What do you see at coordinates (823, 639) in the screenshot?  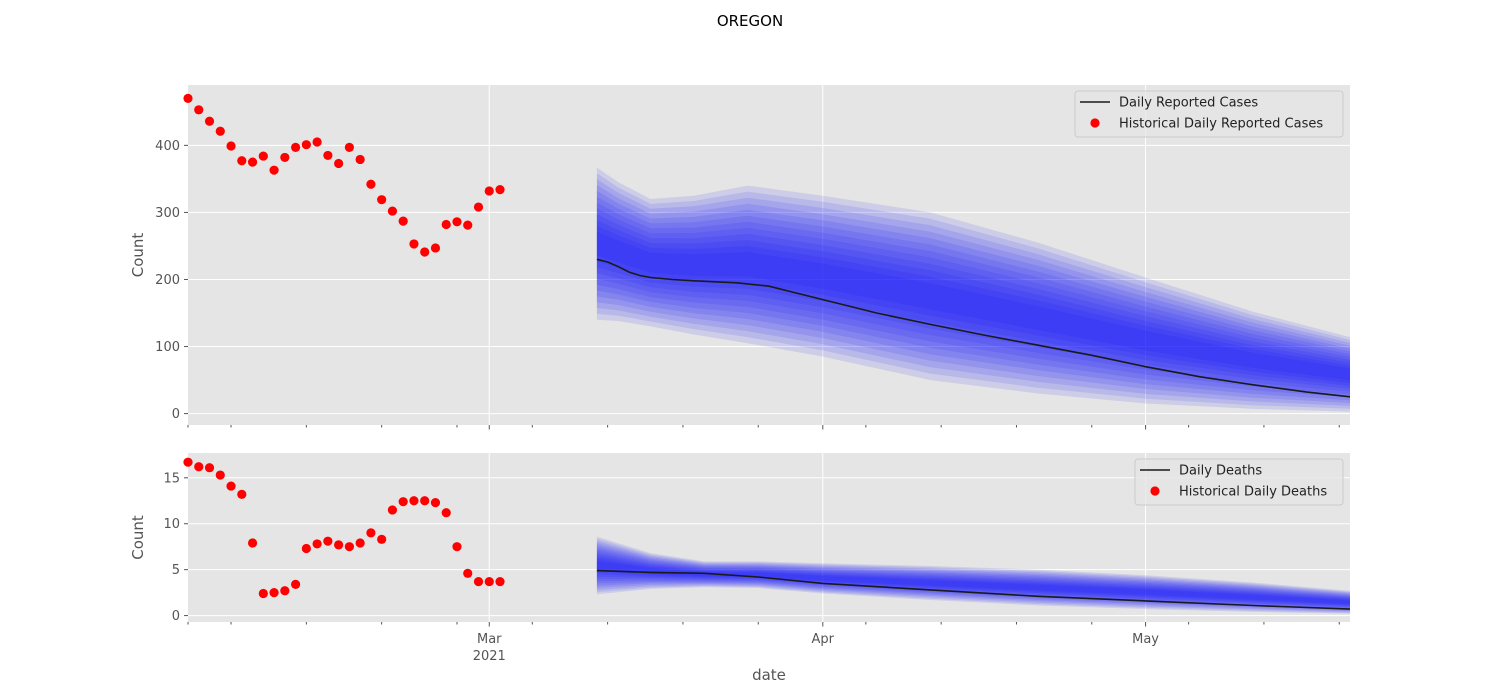 I see `x-tick-label: Apr` at bounding box center [823, 639].